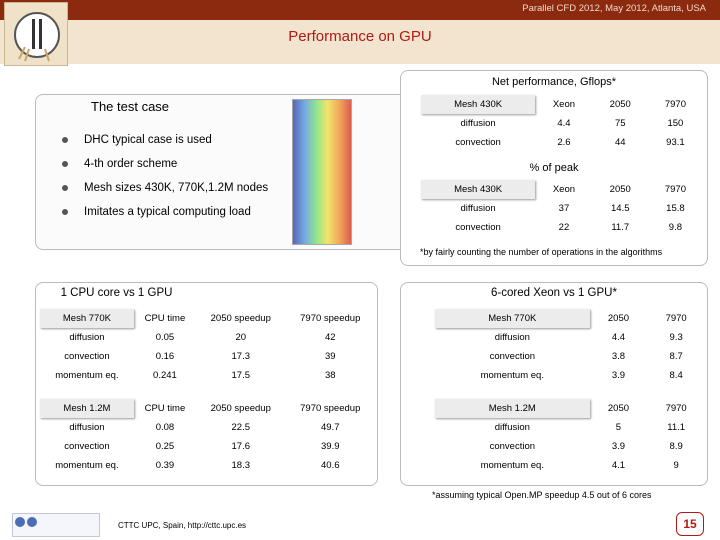  I want to click on bullet-item: Mesh sizes 430K, 770K,1.2M nodes, so click(162, 193).